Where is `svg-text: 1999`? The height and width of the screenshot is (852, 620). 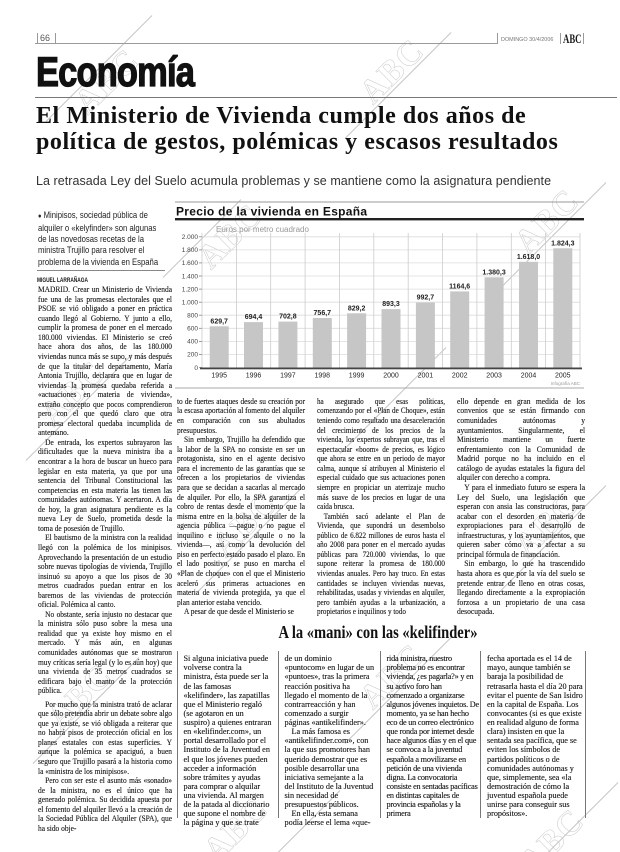 svg-text: 1999 is located at coordinates (357, 376).